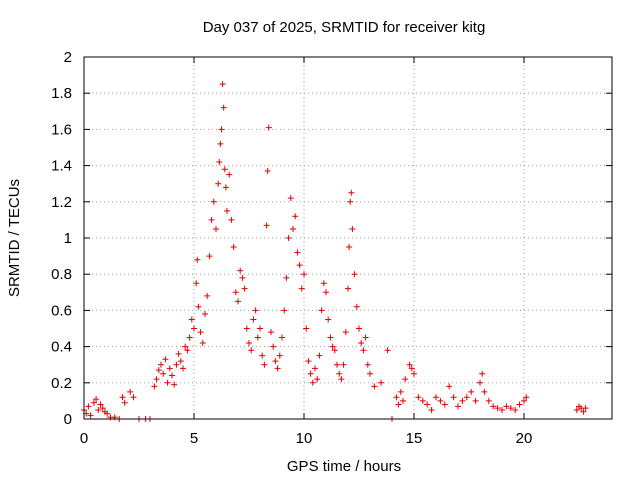 This screenshot has height=480, width=640. Describe the element at coordinates (68, 238) in the screenshot. I see `y-tick-label: 1` at that location.